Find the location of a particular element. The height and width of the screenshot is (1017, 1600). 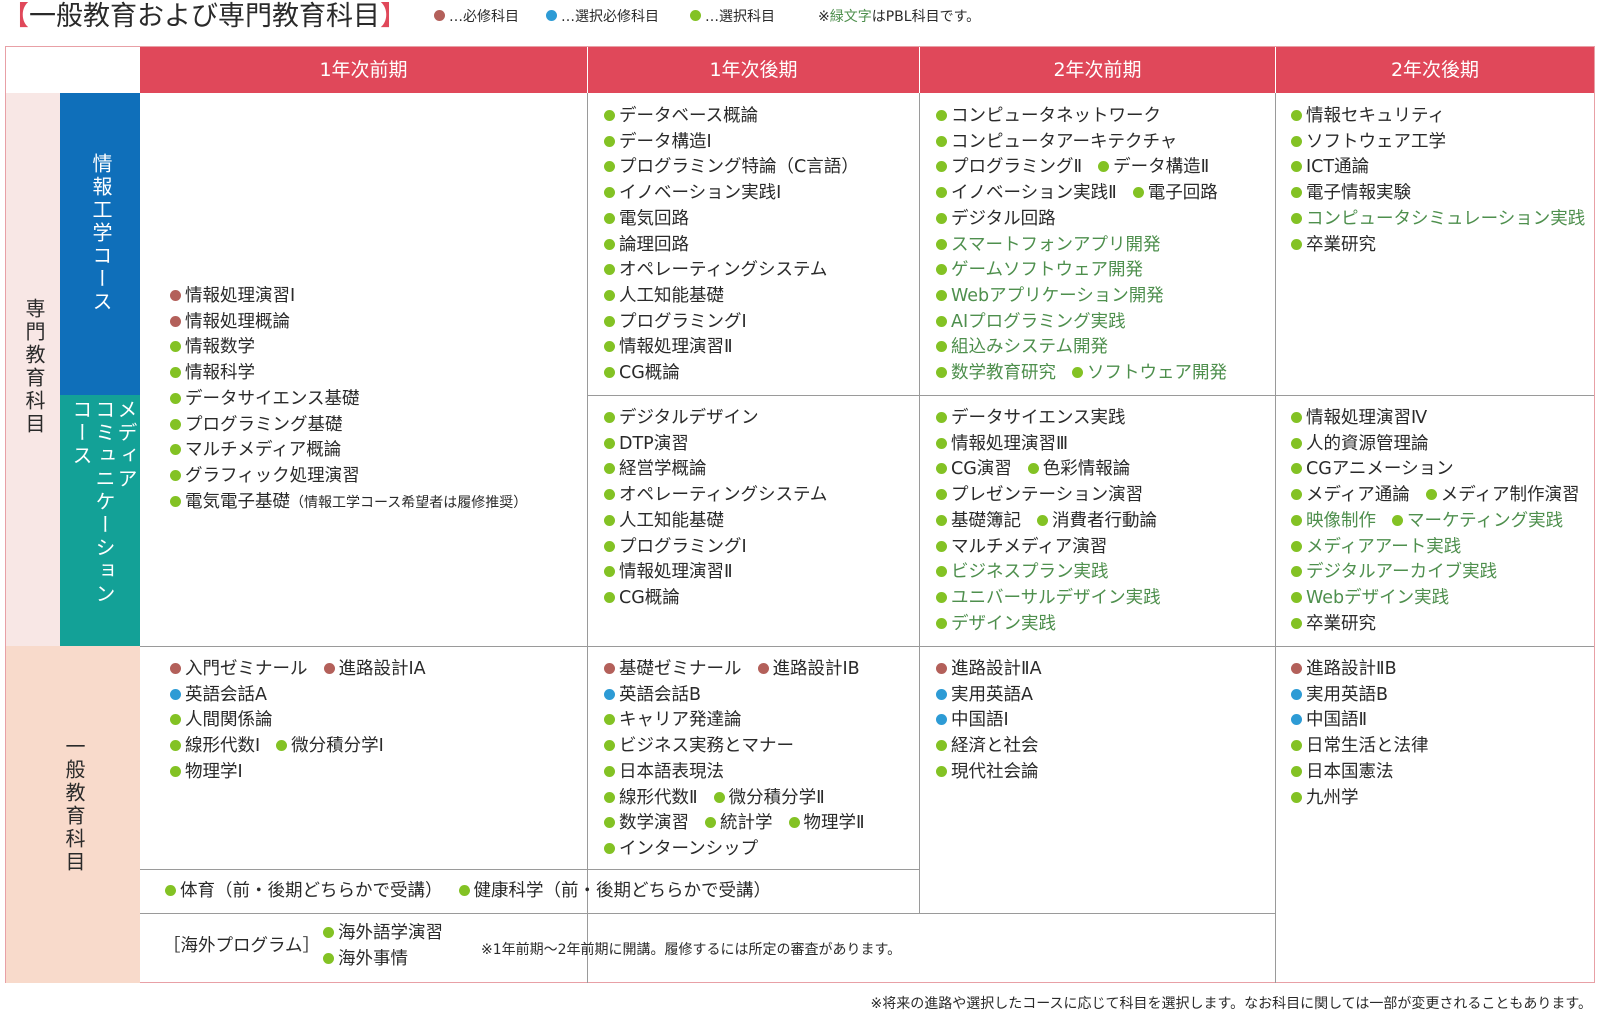

course-name: ソフトウェア工学 is located at coordinates (1376, 141).